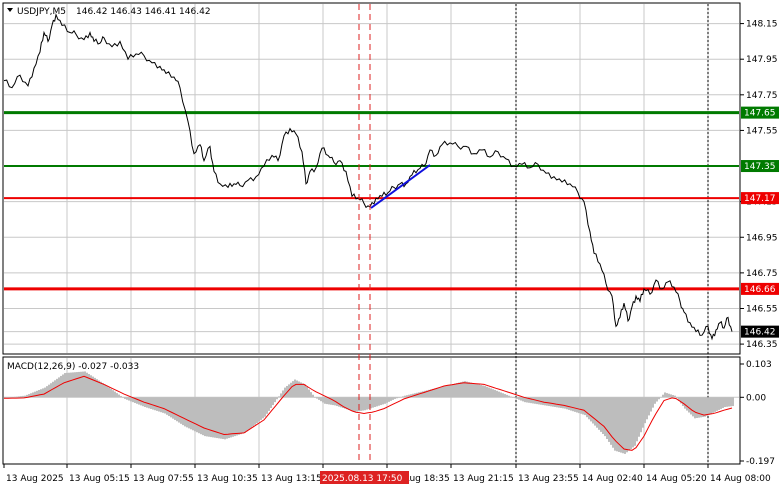 This screenshot has width=781, height=489. Describe the element at coordinates (762, 25) in the screenshot. I see `price-tick-label: 148.15` at that location.